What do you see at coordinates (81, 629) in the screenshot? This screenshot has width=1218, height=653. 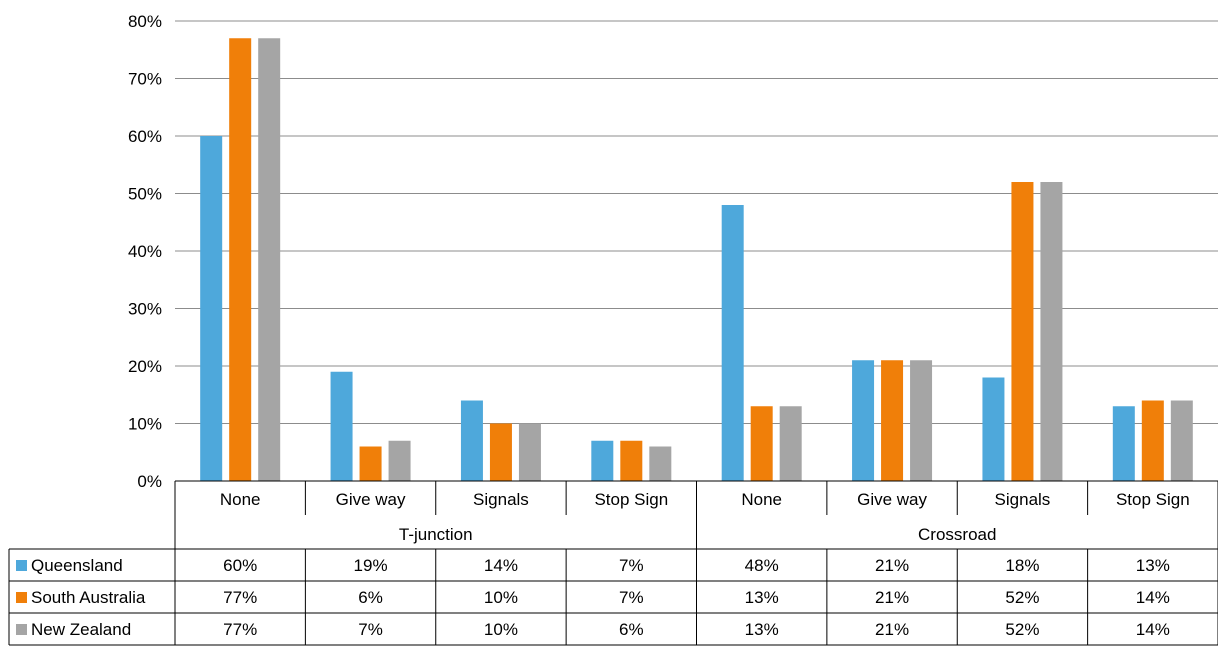 I see `legend-label: New Zealand` at bounding box center [81, 629].